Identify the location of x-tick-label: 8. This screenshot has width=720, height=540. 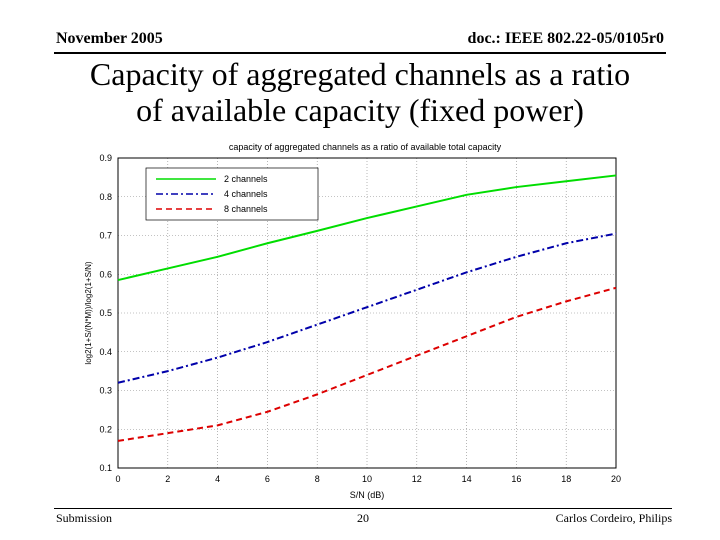
(317, 479).